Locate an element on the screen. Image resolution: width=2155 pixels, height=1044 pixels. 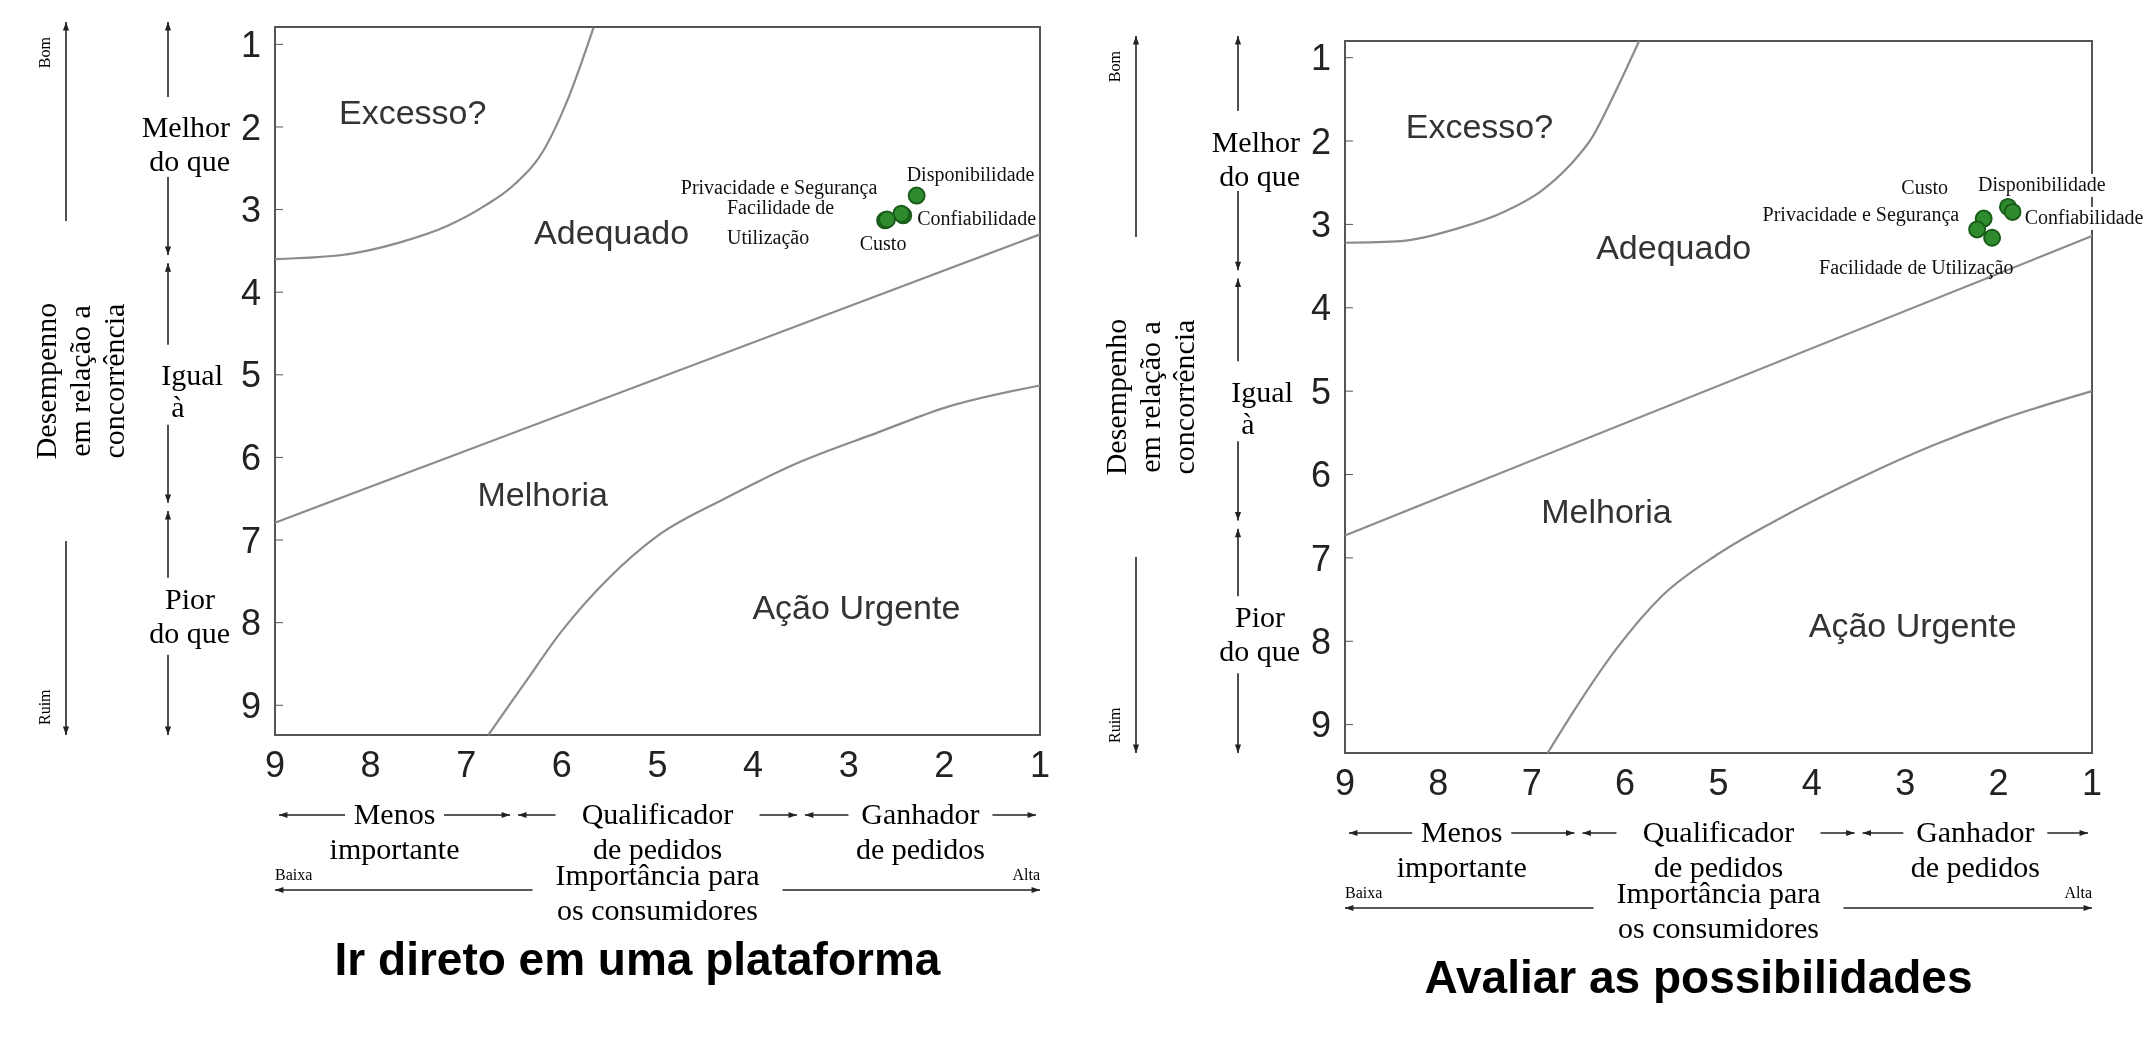
y-axis-title: Desempenho em relação a concorrência is located at coordinates (1149, 397).